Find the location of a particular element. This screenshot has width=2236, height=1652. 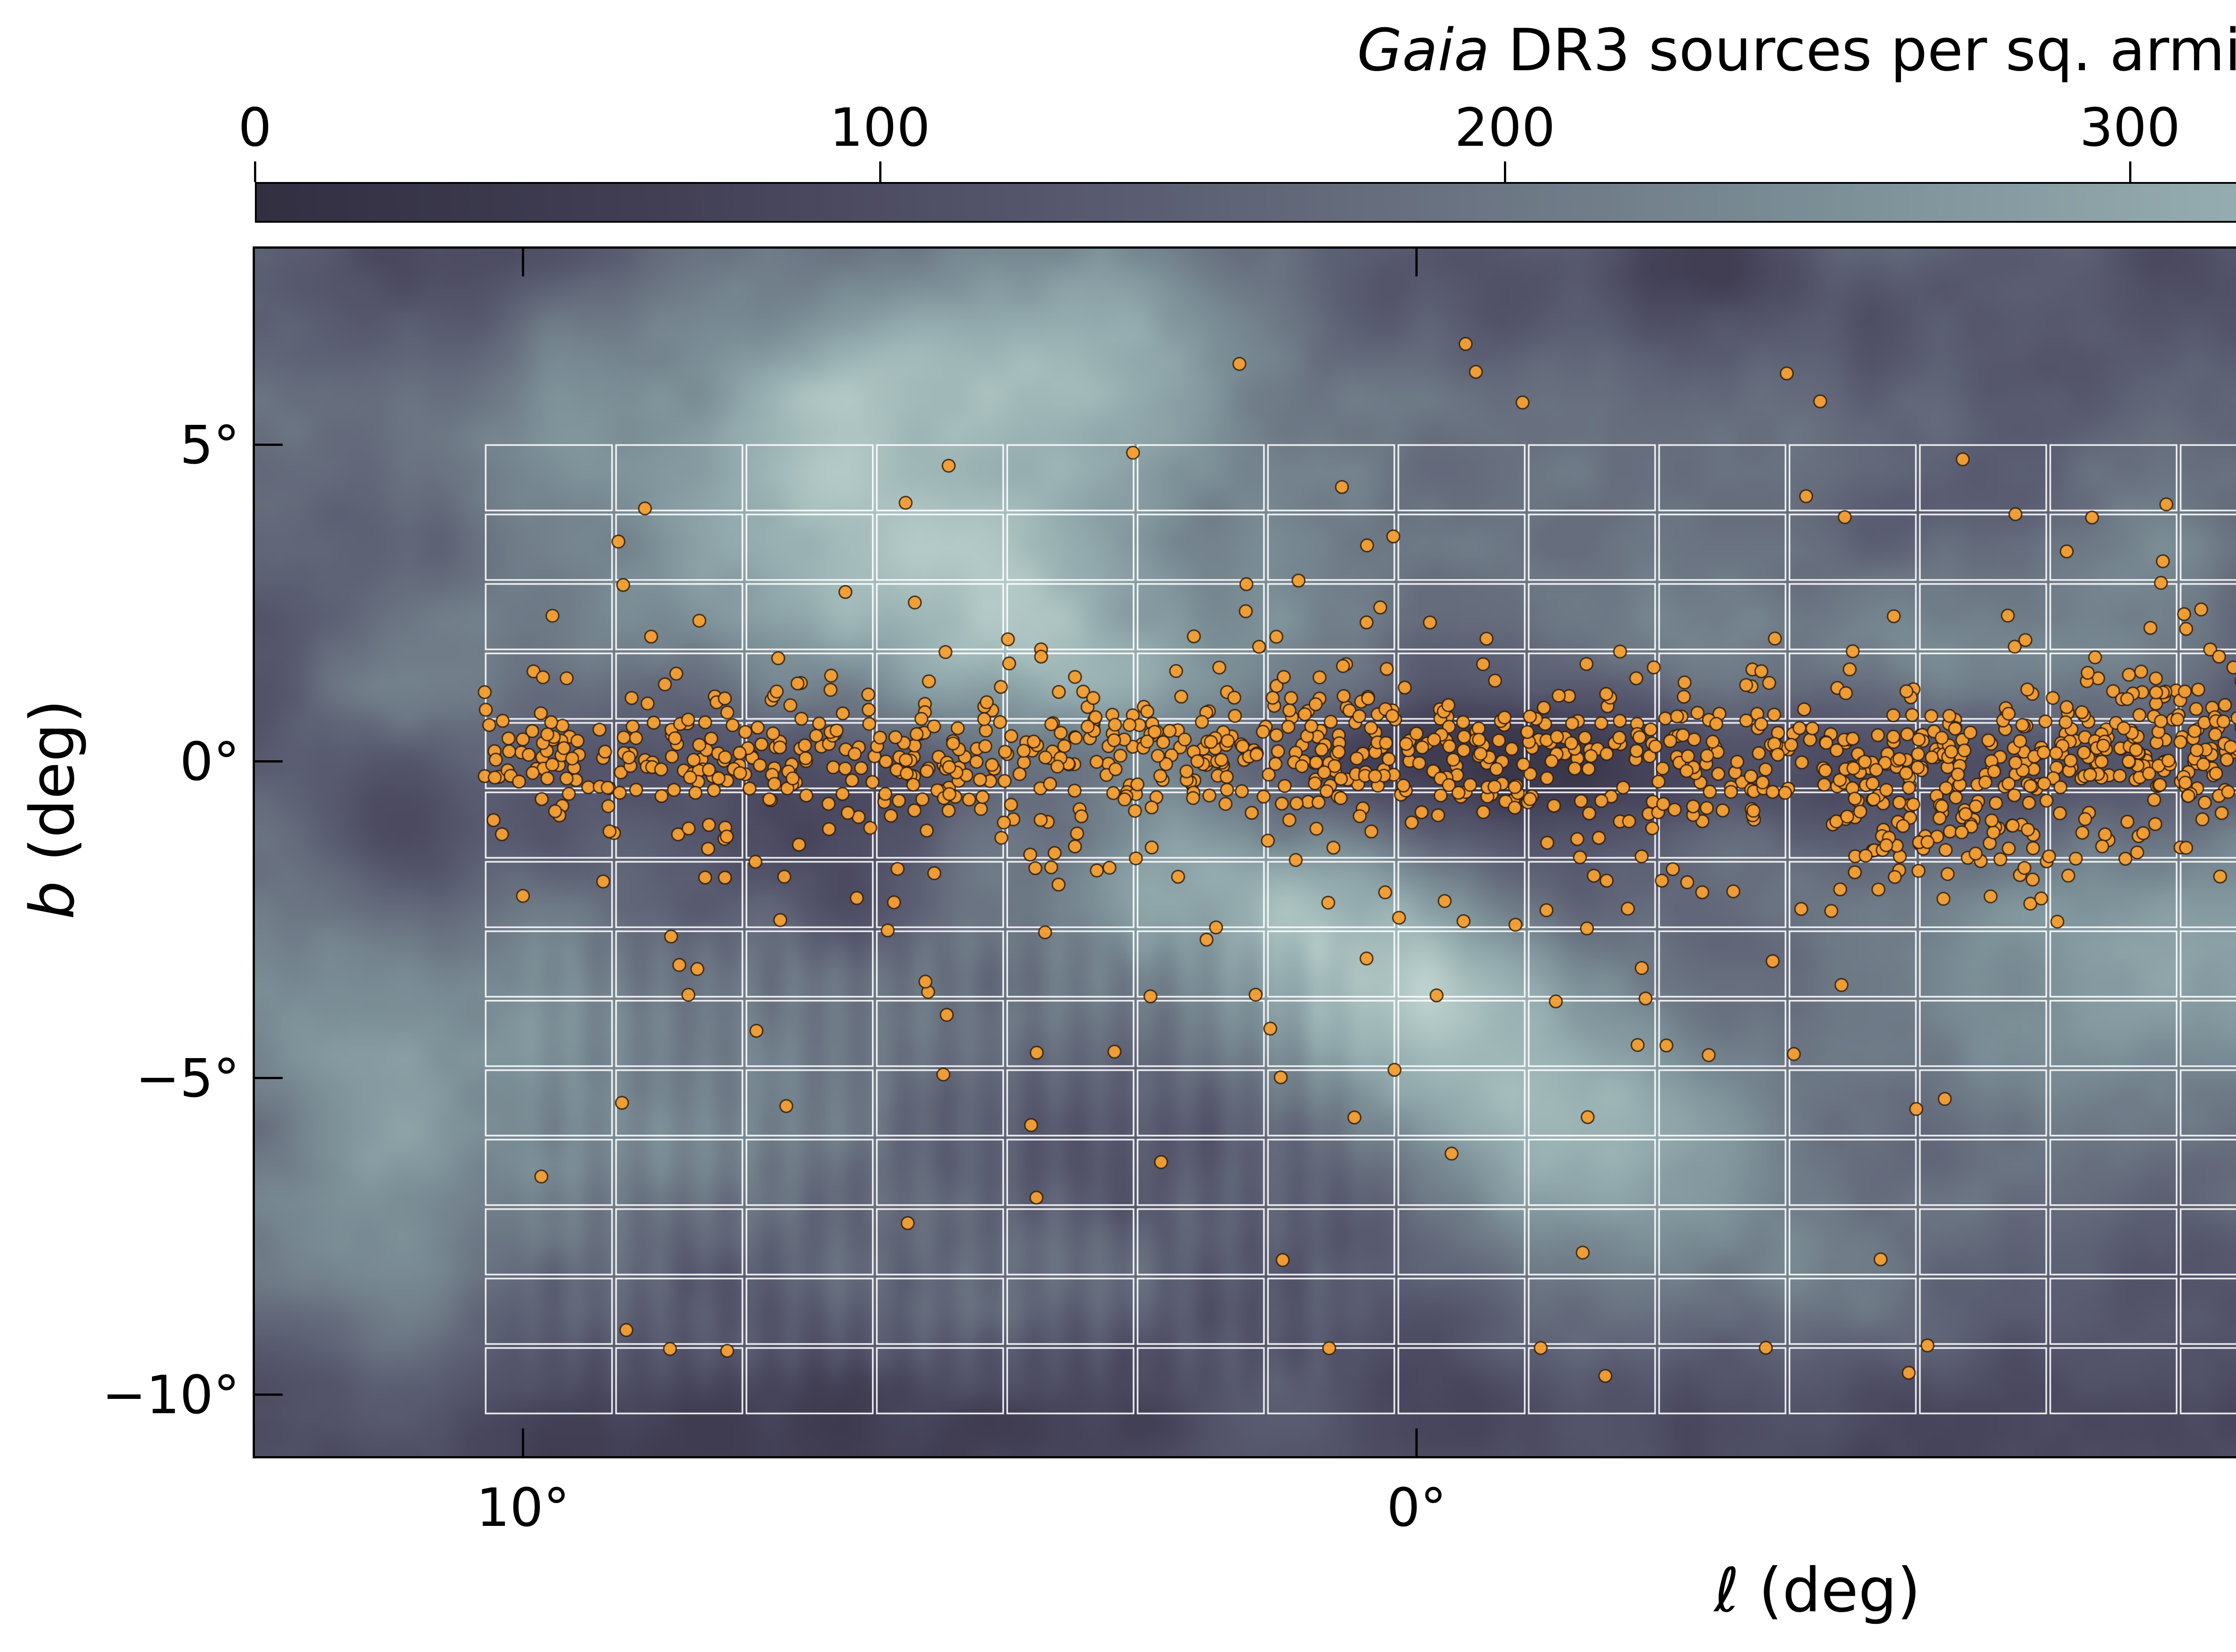

colorbar-title: Gaia DR3 sources per sq. armin is located at coordinates (1245, 50).